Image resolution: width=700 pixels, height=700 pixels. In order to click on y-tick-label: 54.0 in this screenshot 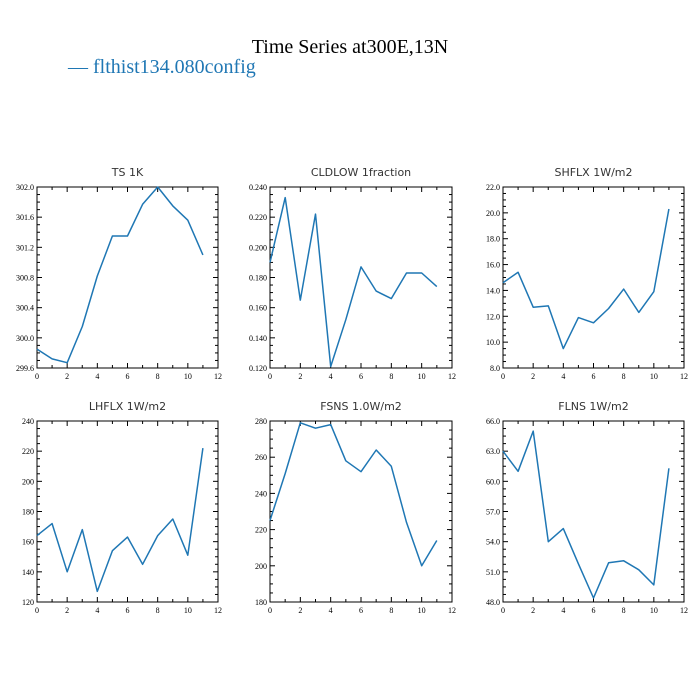, I will do `click(493, 542)`.